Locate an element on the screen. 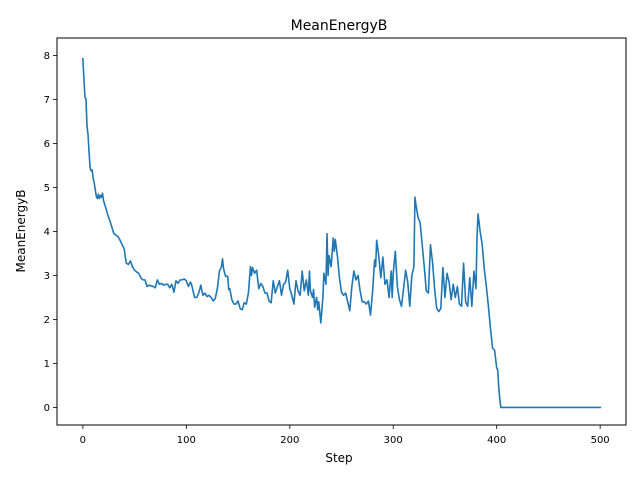 This screenshot has width=640, height=484. y-tick-label: 4 is located at coordinates (47, 232).